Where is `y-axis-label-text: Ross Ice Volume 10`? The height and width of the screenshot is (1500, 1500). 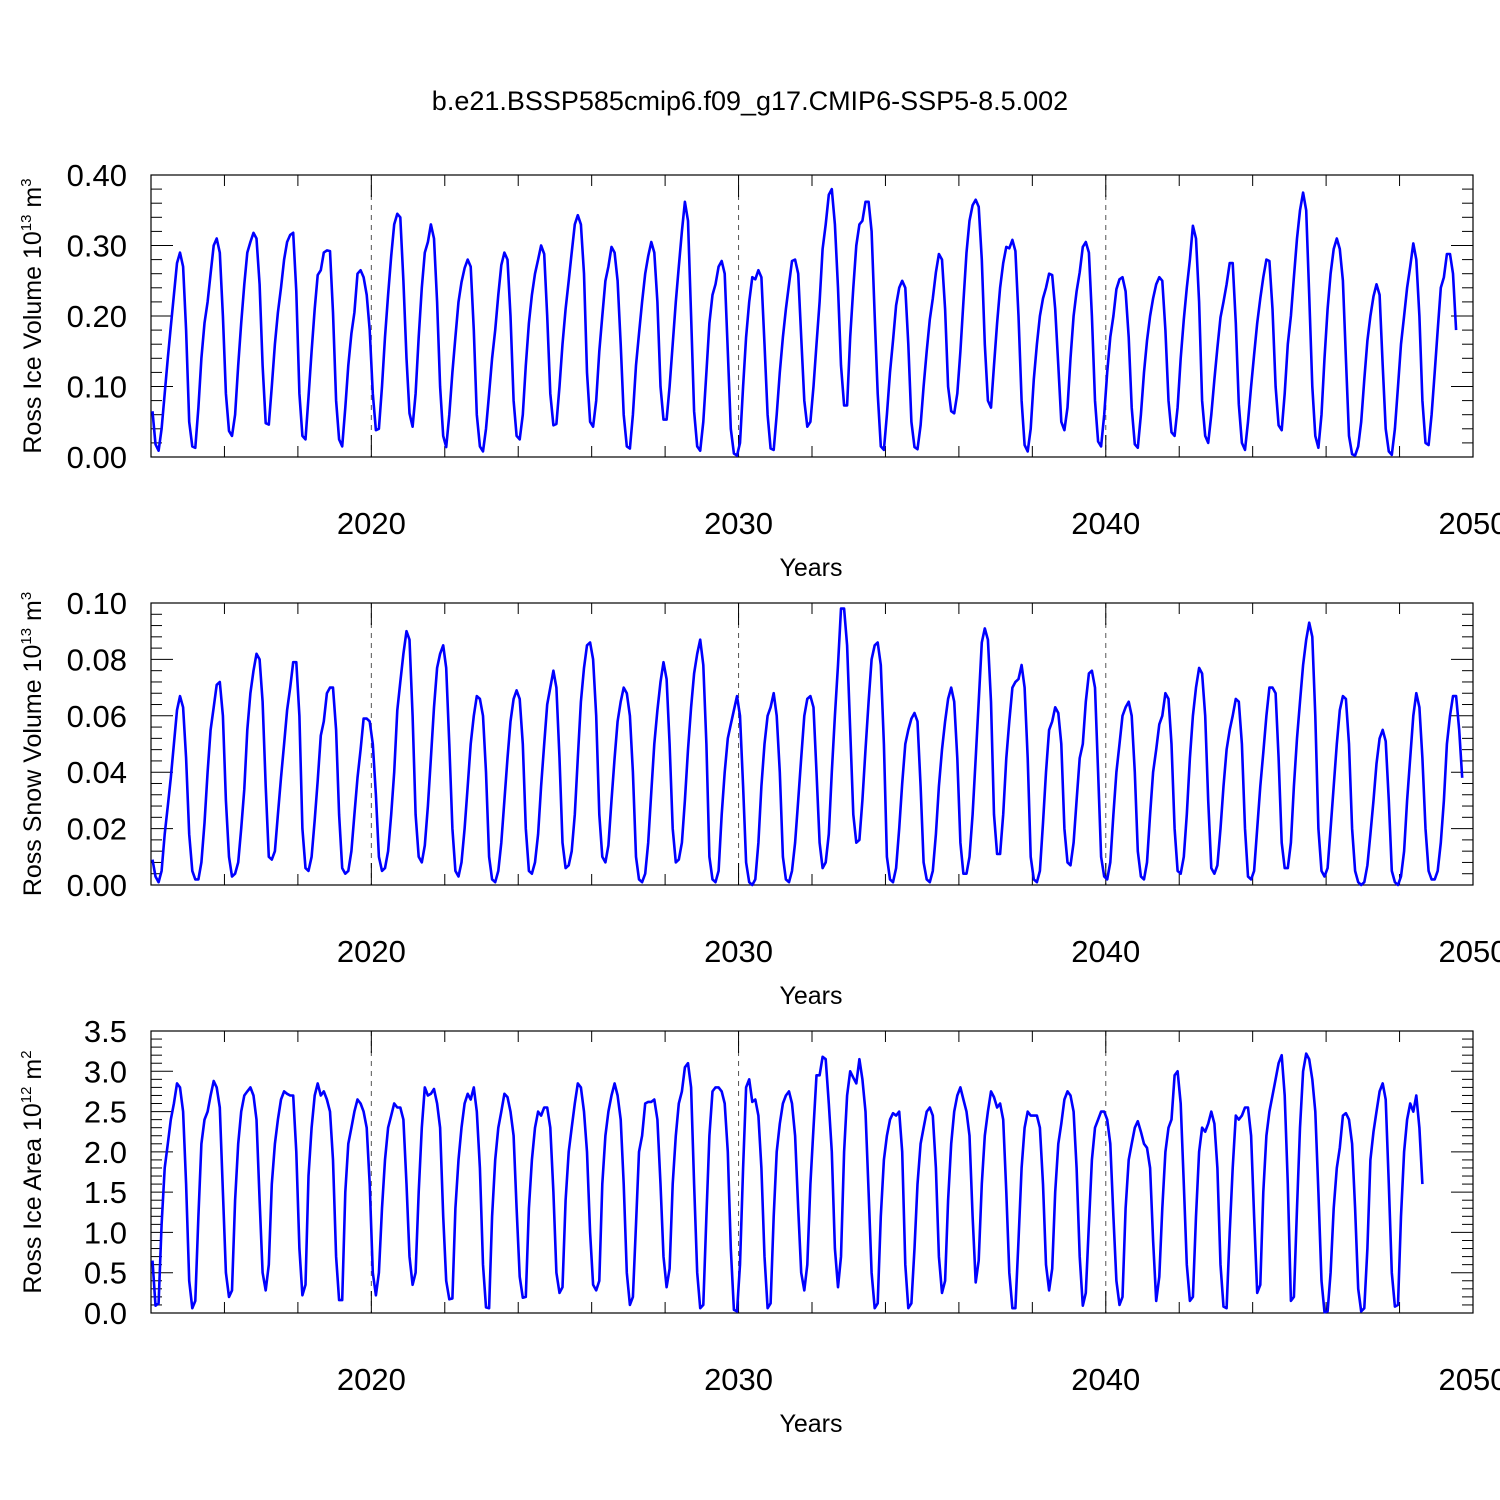 y-axis-label-text: Ross Ice Volume 10 is located at coordinates (33, 342).